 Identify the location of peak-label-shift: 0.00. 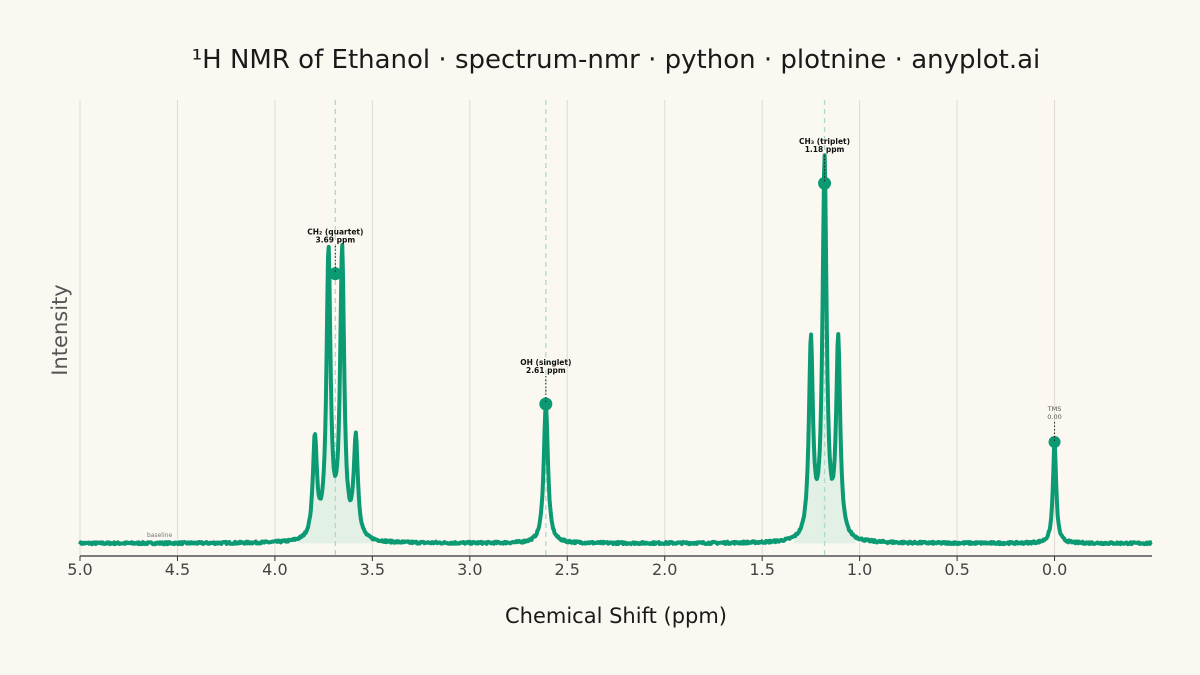
(1054, 417).